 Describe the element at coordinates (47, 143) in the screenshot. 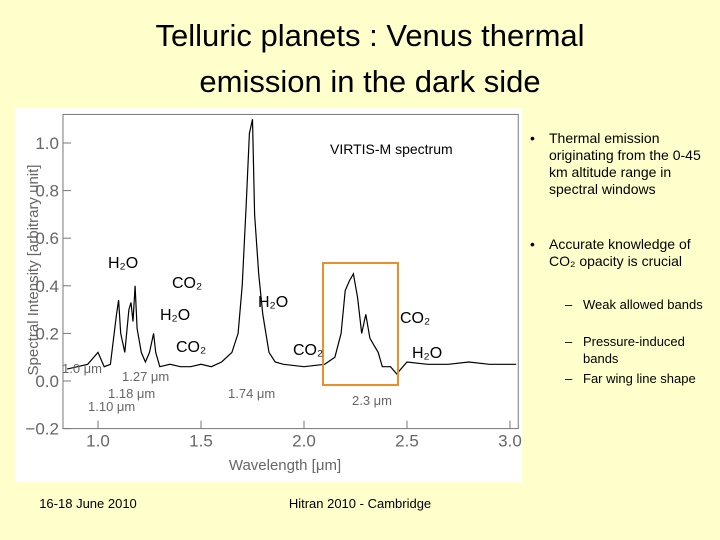

I see `y-tick-label: 1.0` at that location.